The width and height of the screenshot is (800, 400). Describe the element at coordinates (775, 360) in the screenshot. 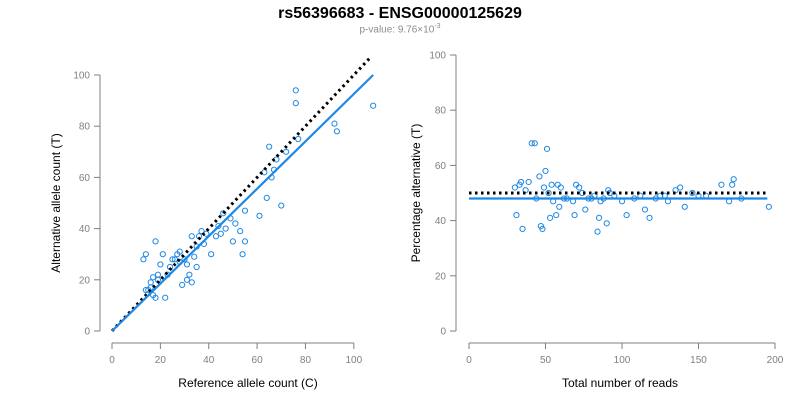

I see `x-tick-label: 200` at that location.